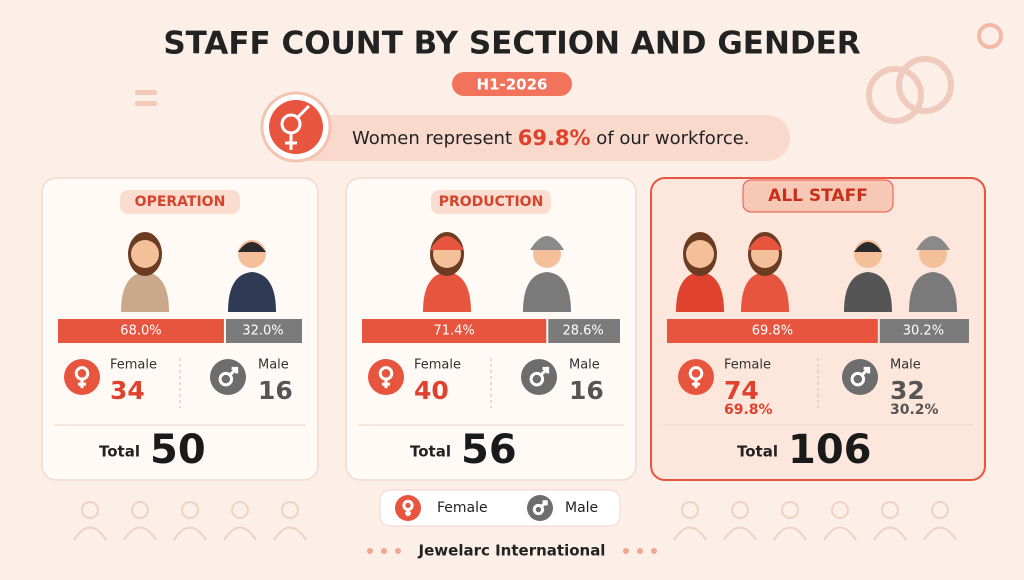  Describe the element at coordinates (748, 410) in the screenshot. I see `female-share: 69.8%` at that location.